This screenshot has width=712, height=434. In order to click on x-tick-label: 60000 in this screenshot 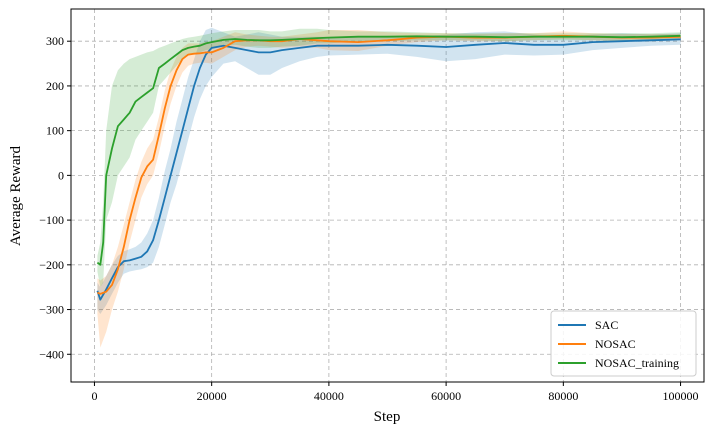, I will do `click(446, 396)`.